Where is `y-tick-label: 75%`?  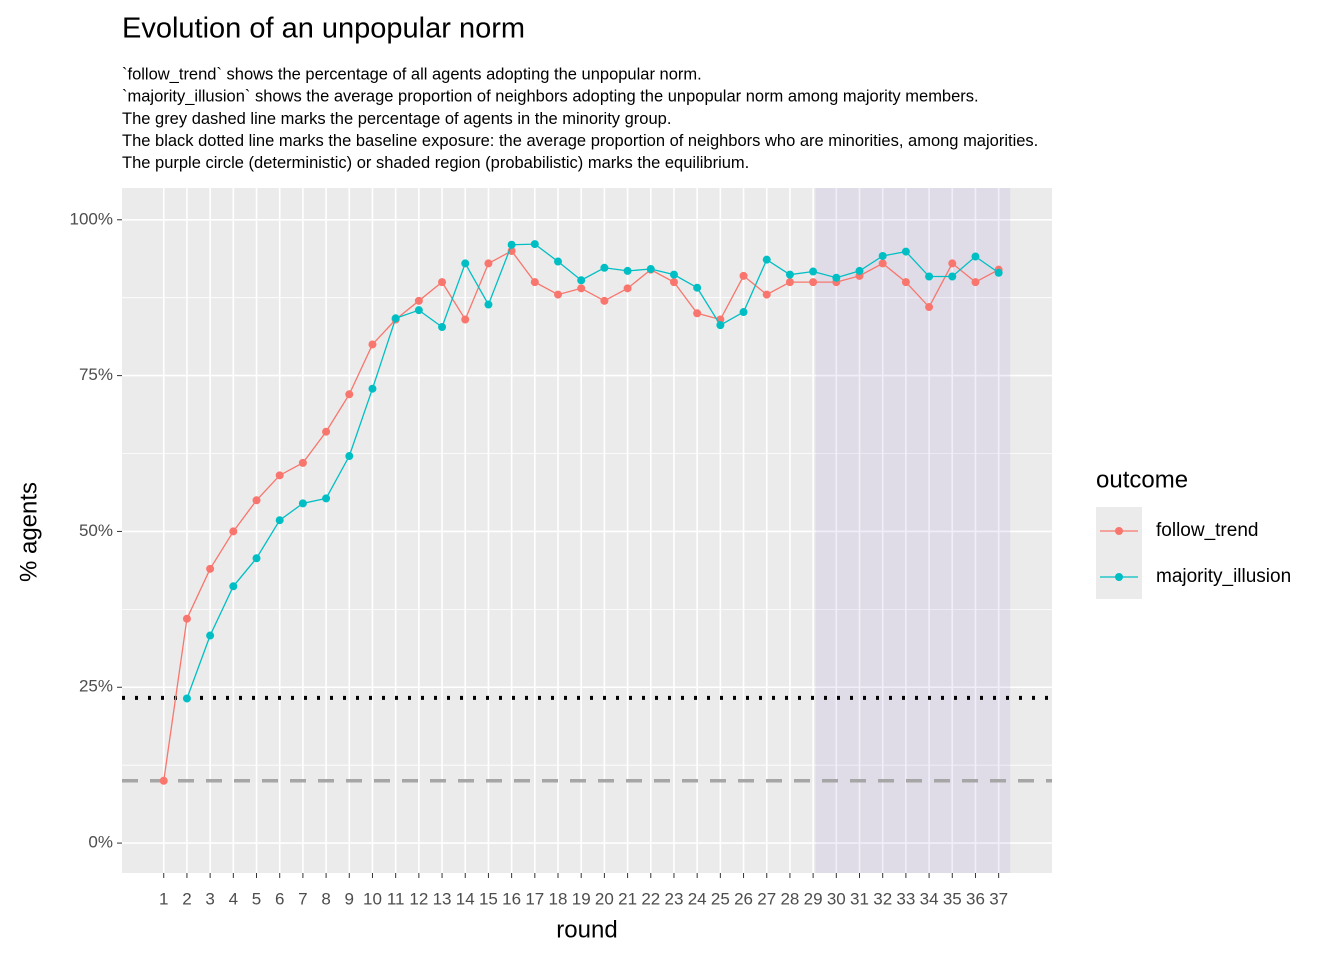 y-tick-label: 75% is located at coordinates (96, 374).